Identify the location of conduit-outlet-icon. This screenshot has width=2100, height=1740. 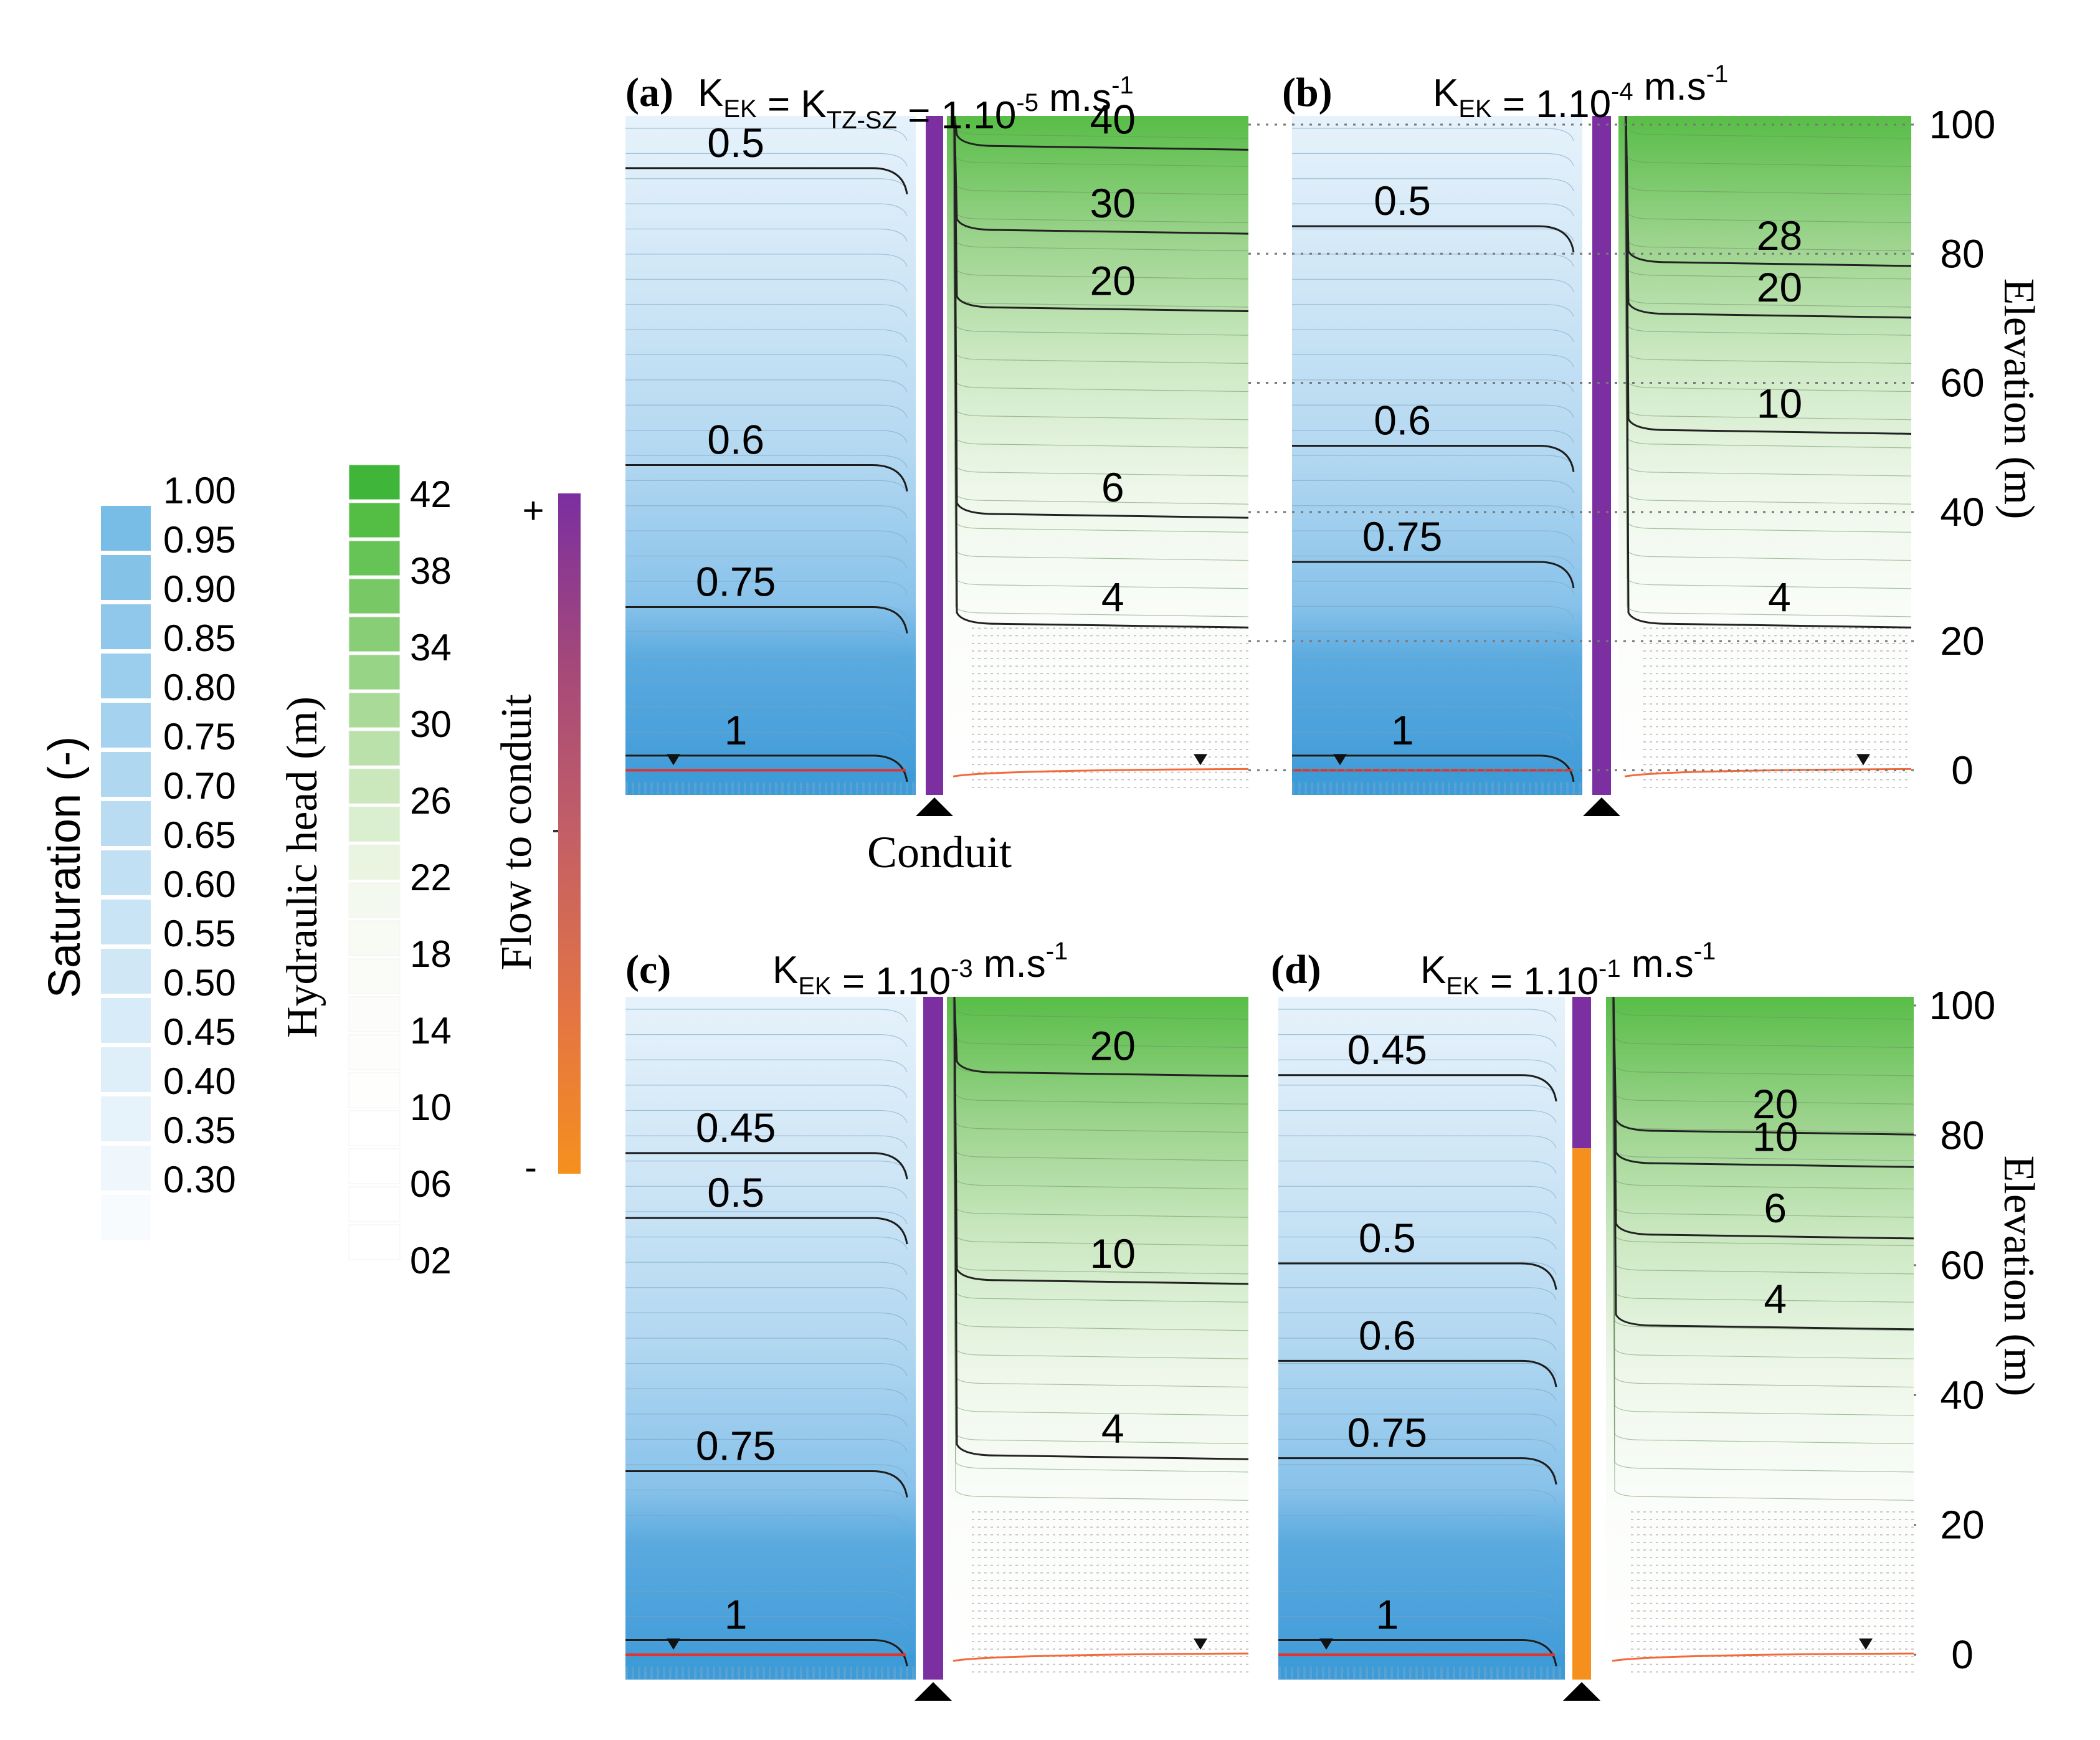
(1581, 1691).